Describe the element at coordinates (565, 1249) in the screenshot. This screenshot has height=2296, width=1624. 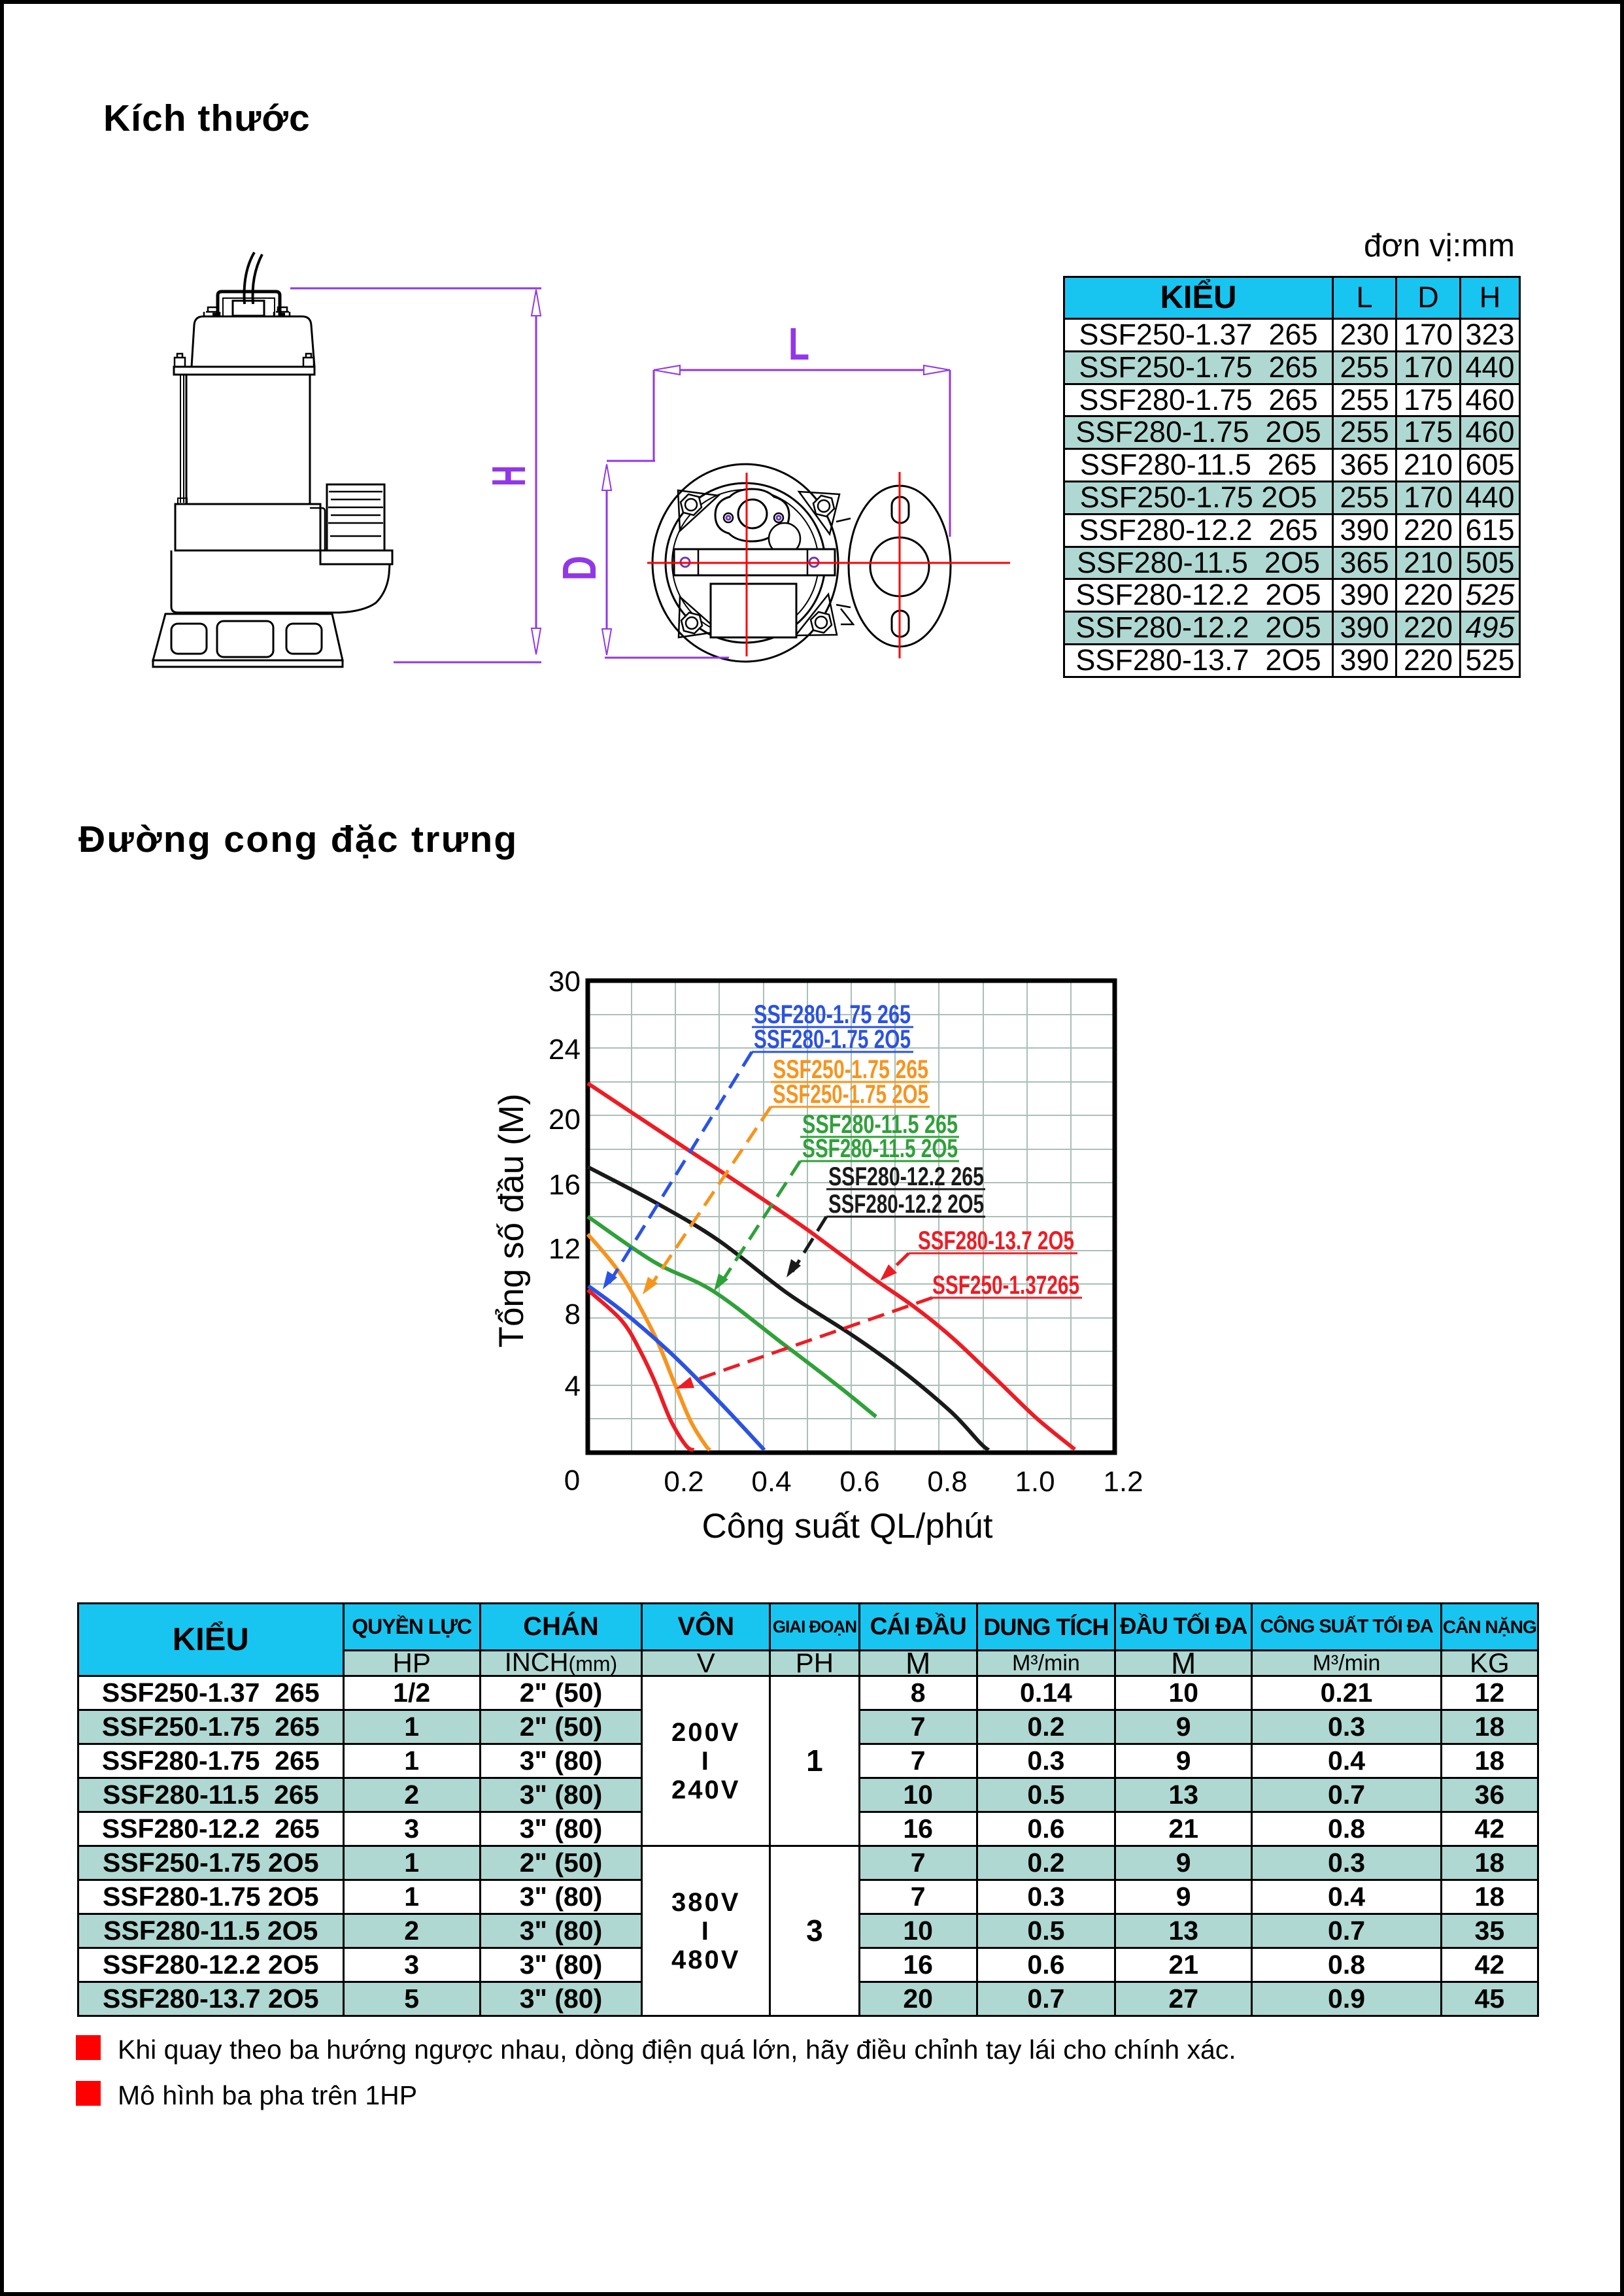
I see `svg-text: 12` at that location.